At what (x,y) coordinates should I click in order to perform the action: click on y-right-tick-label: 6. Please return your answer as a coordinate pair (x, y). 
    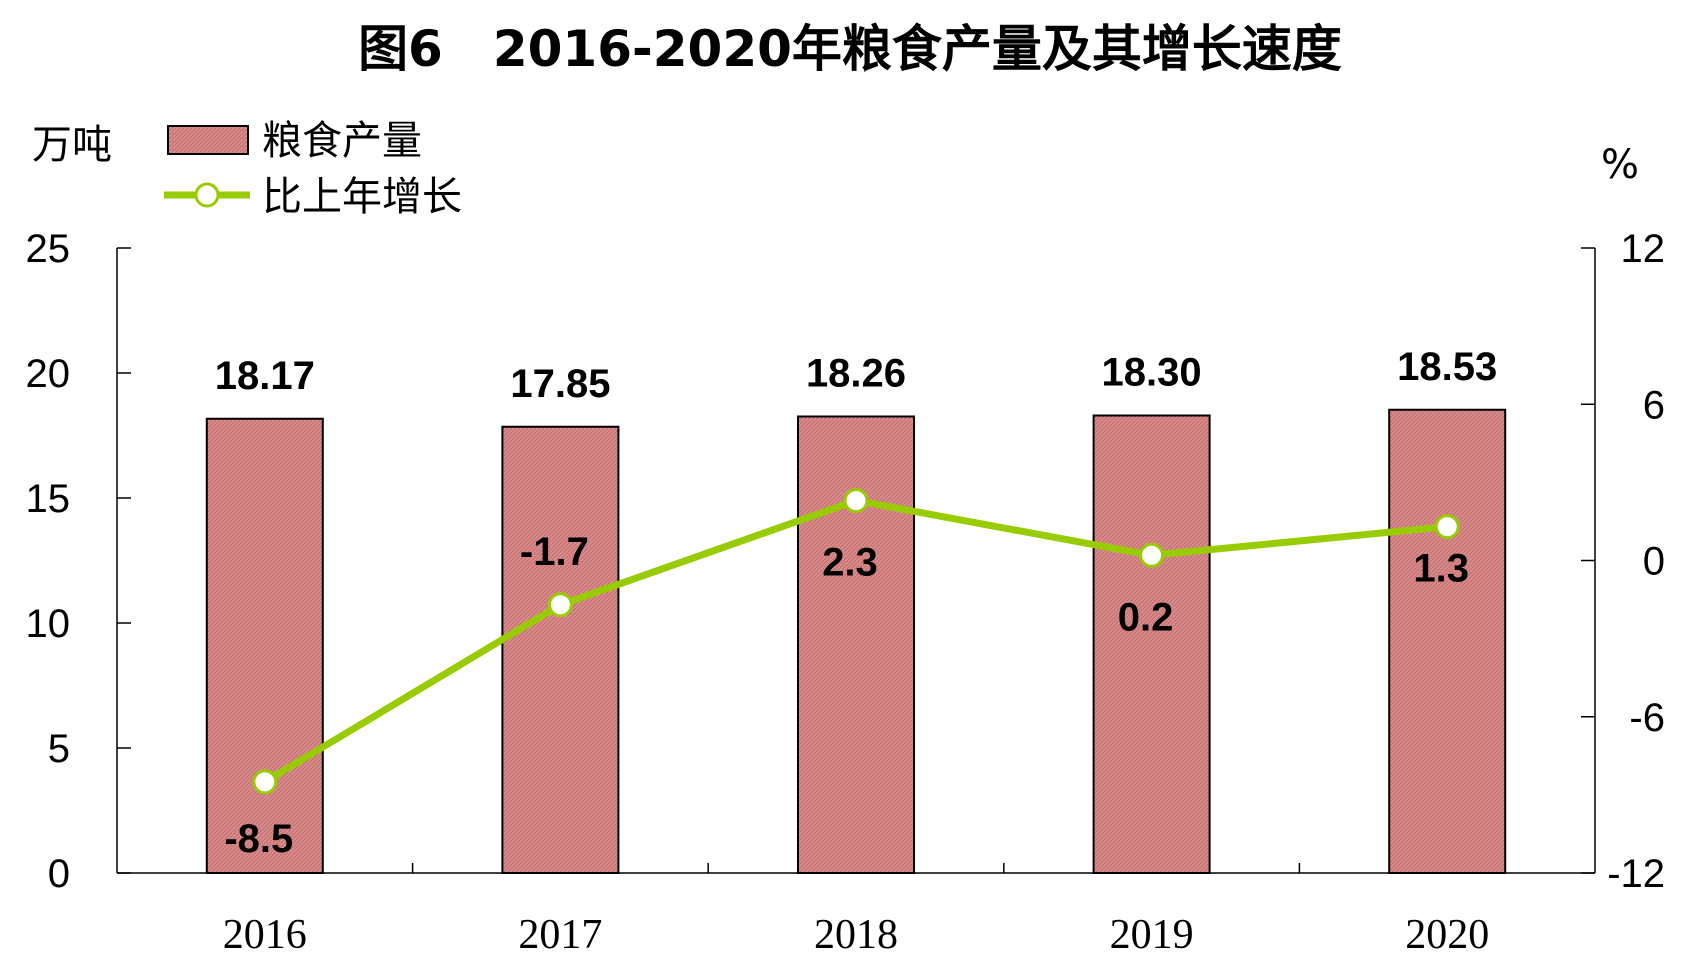
    Looking at the image, I should click on (1654, 405).